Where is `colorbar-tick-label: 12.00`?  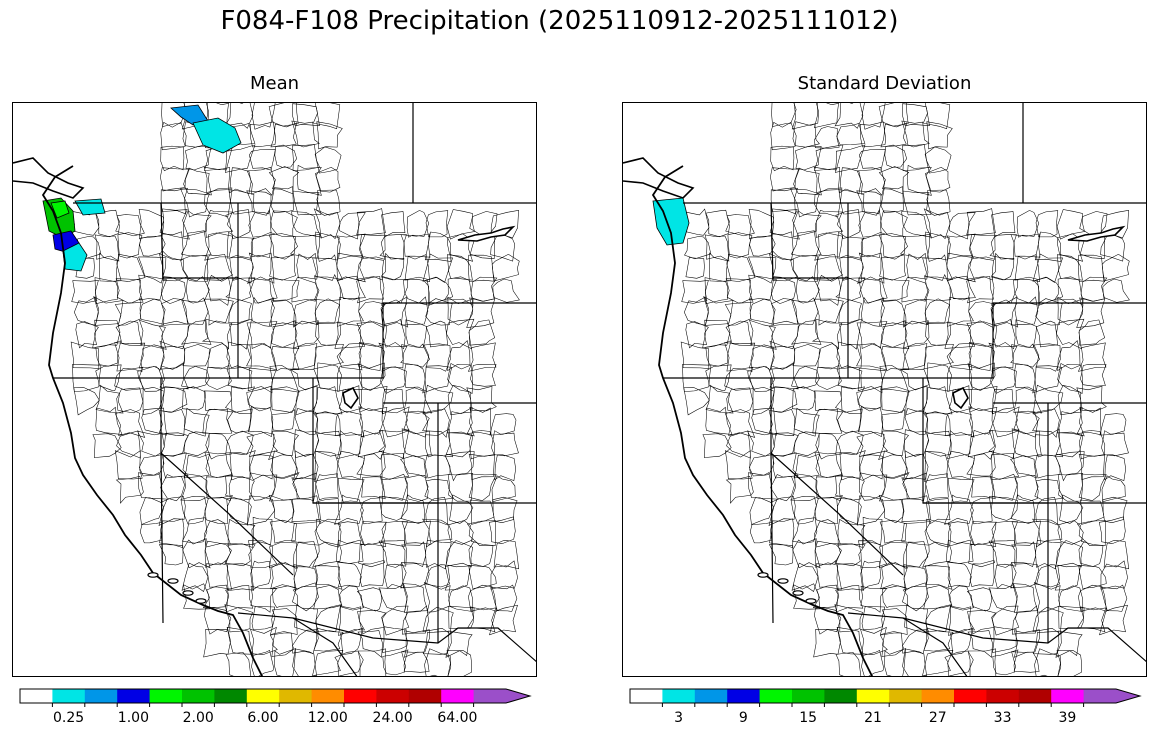
colorbar-tick-label: 12.00 is located at coordinates (327, 718).